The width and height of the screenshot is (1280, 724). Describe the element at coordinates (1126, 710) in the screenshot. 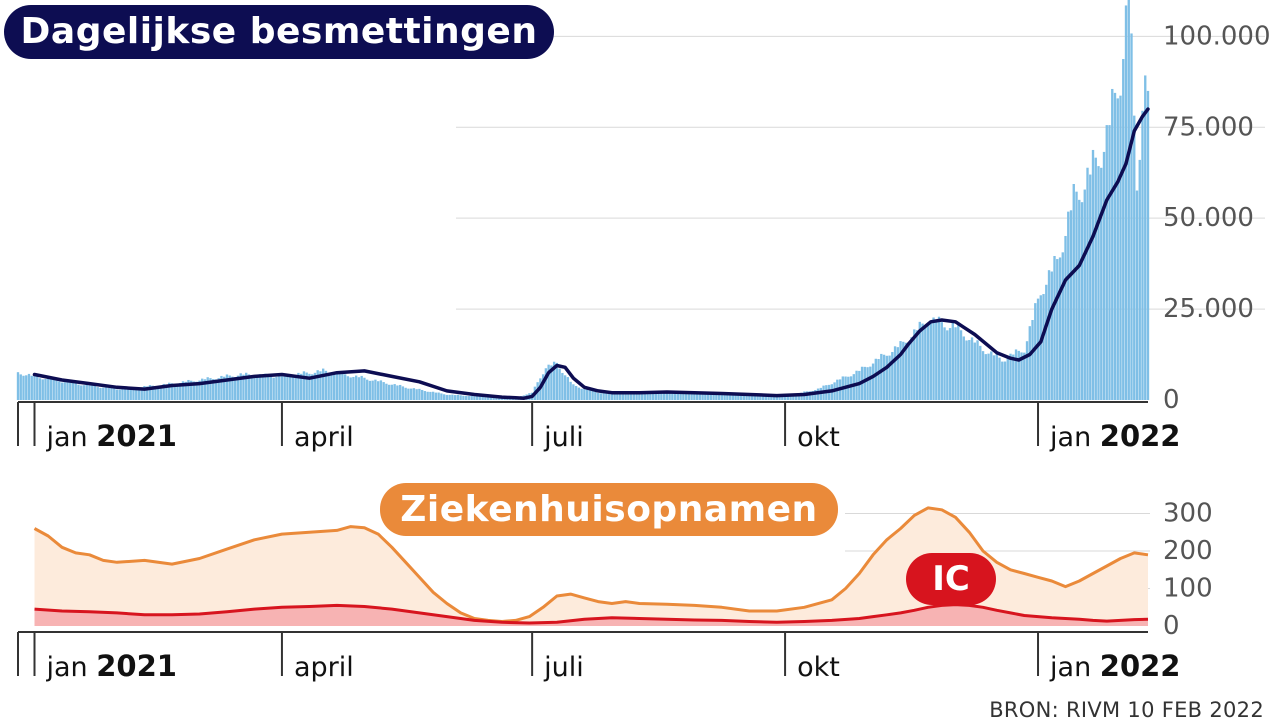

I see `source-note: BRON: RIVM 10 FEB 2022` at that location.